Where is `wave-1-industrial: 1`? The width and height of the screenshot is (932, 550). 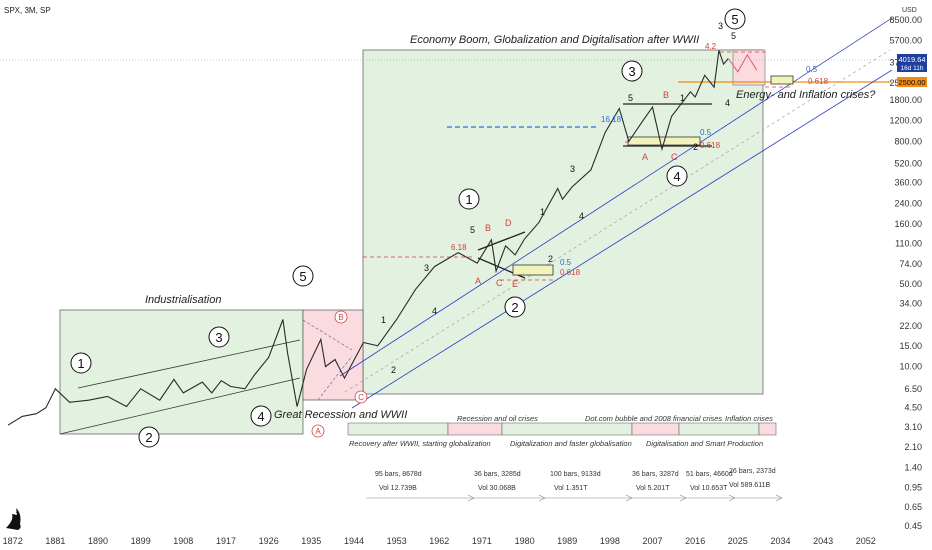
wave-1-industrial: 1 is located at coordinates (80, 363).